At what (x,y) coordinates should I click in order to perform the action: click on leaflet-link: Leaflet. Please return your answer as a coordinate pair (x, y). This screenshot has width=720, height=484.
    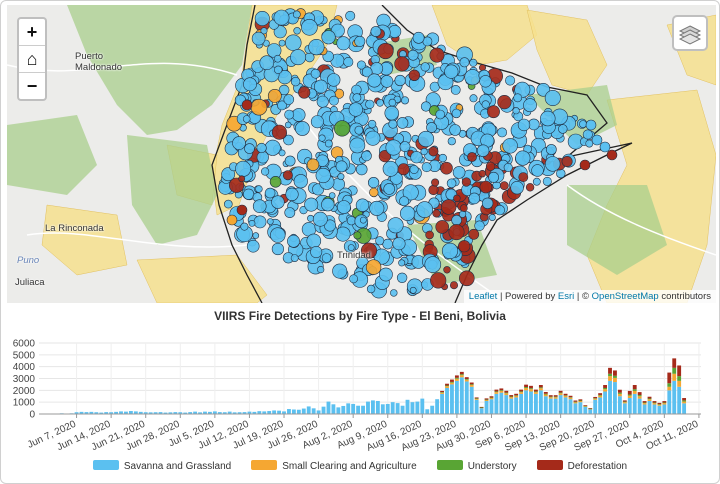
    Looking at the image, I should click on (483, 296).